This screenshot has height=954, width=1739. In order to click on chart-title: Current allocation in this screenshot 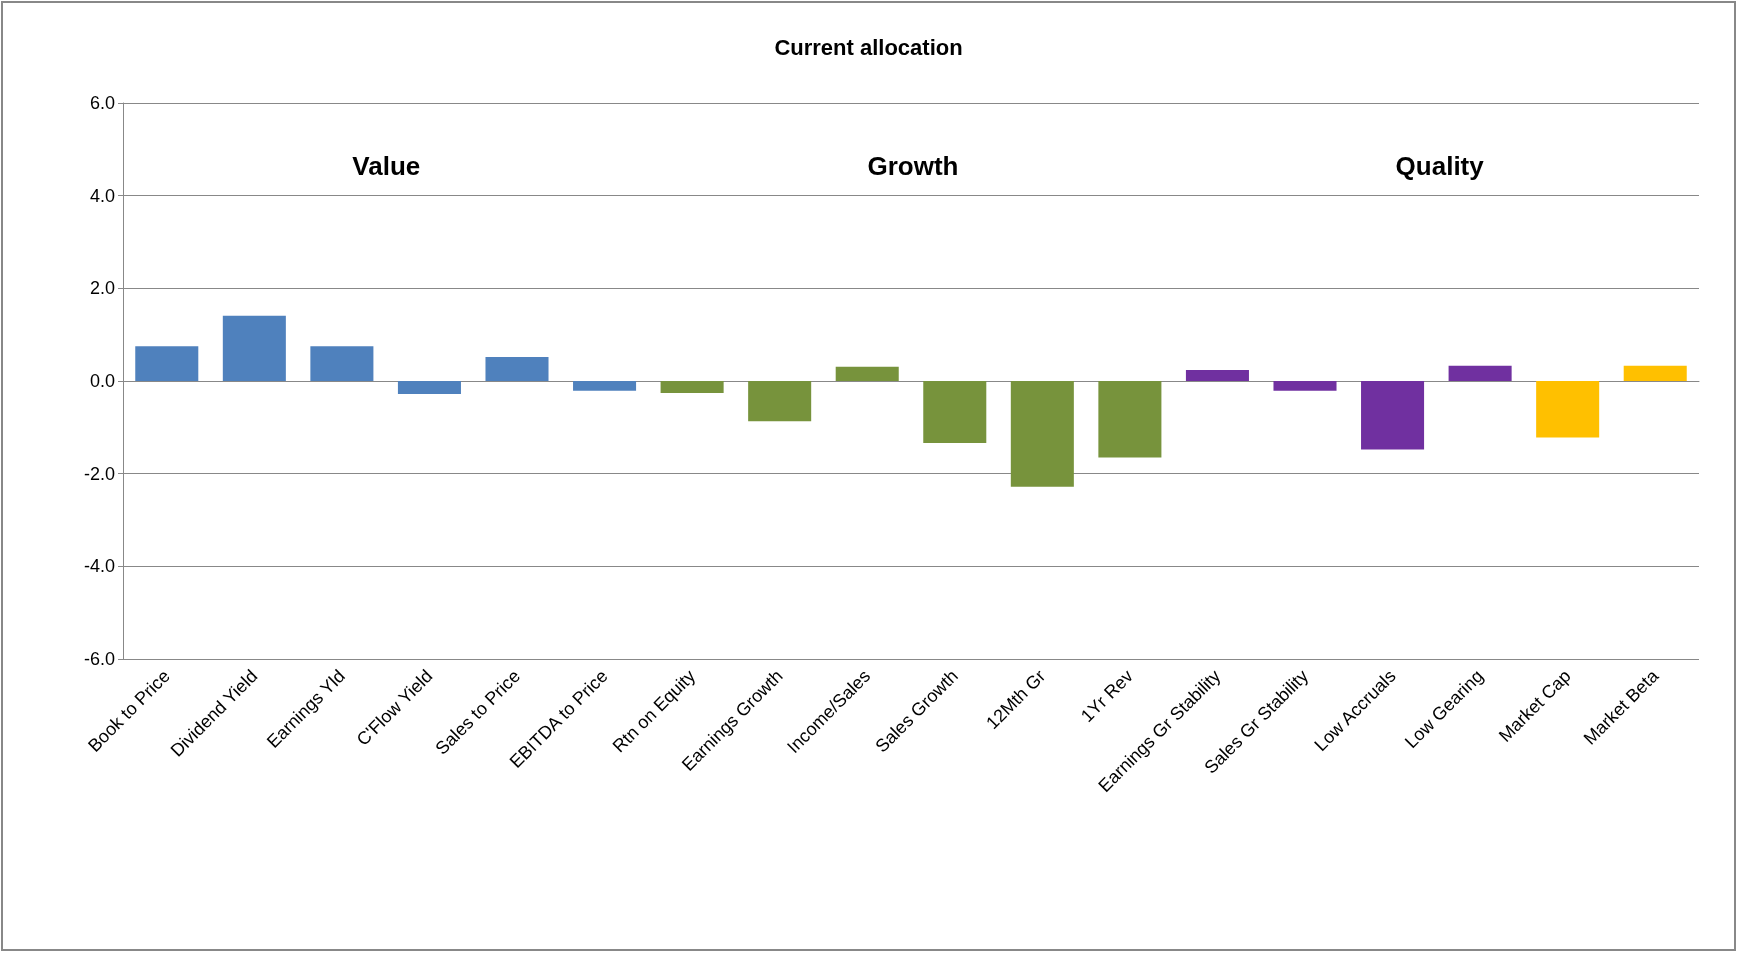, I will do `click(868, 47)`.